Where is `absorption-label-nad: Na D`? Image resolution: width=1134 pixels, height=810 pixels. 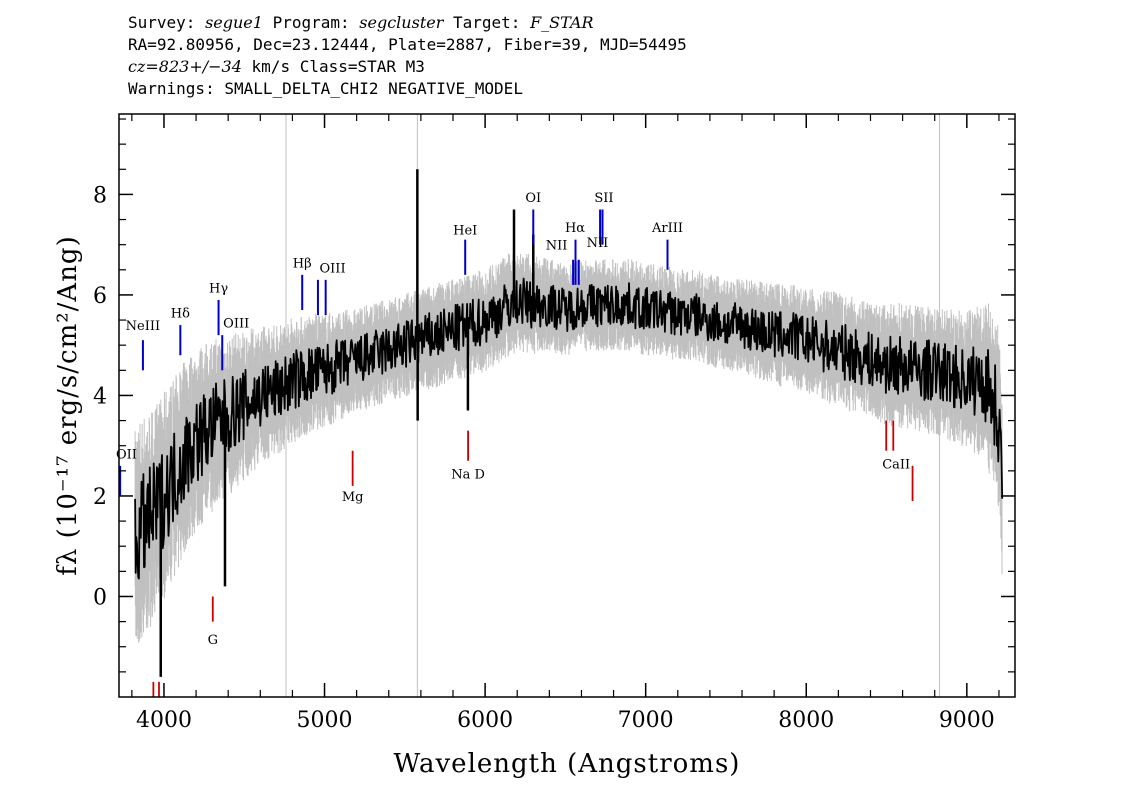 absorption-label-nad: Na D is located at coordinates (468, 474).